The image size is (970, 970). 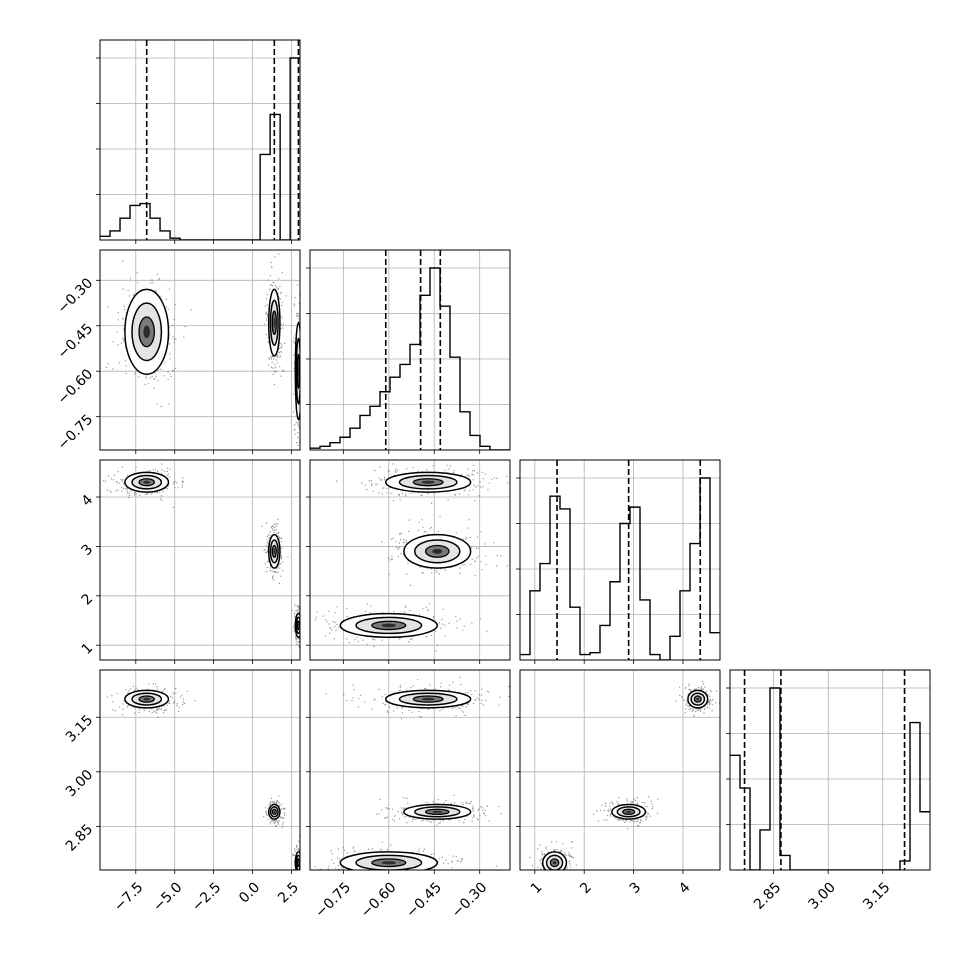 I want to click on x-tick-label: 3, so click(x=636, y=888).